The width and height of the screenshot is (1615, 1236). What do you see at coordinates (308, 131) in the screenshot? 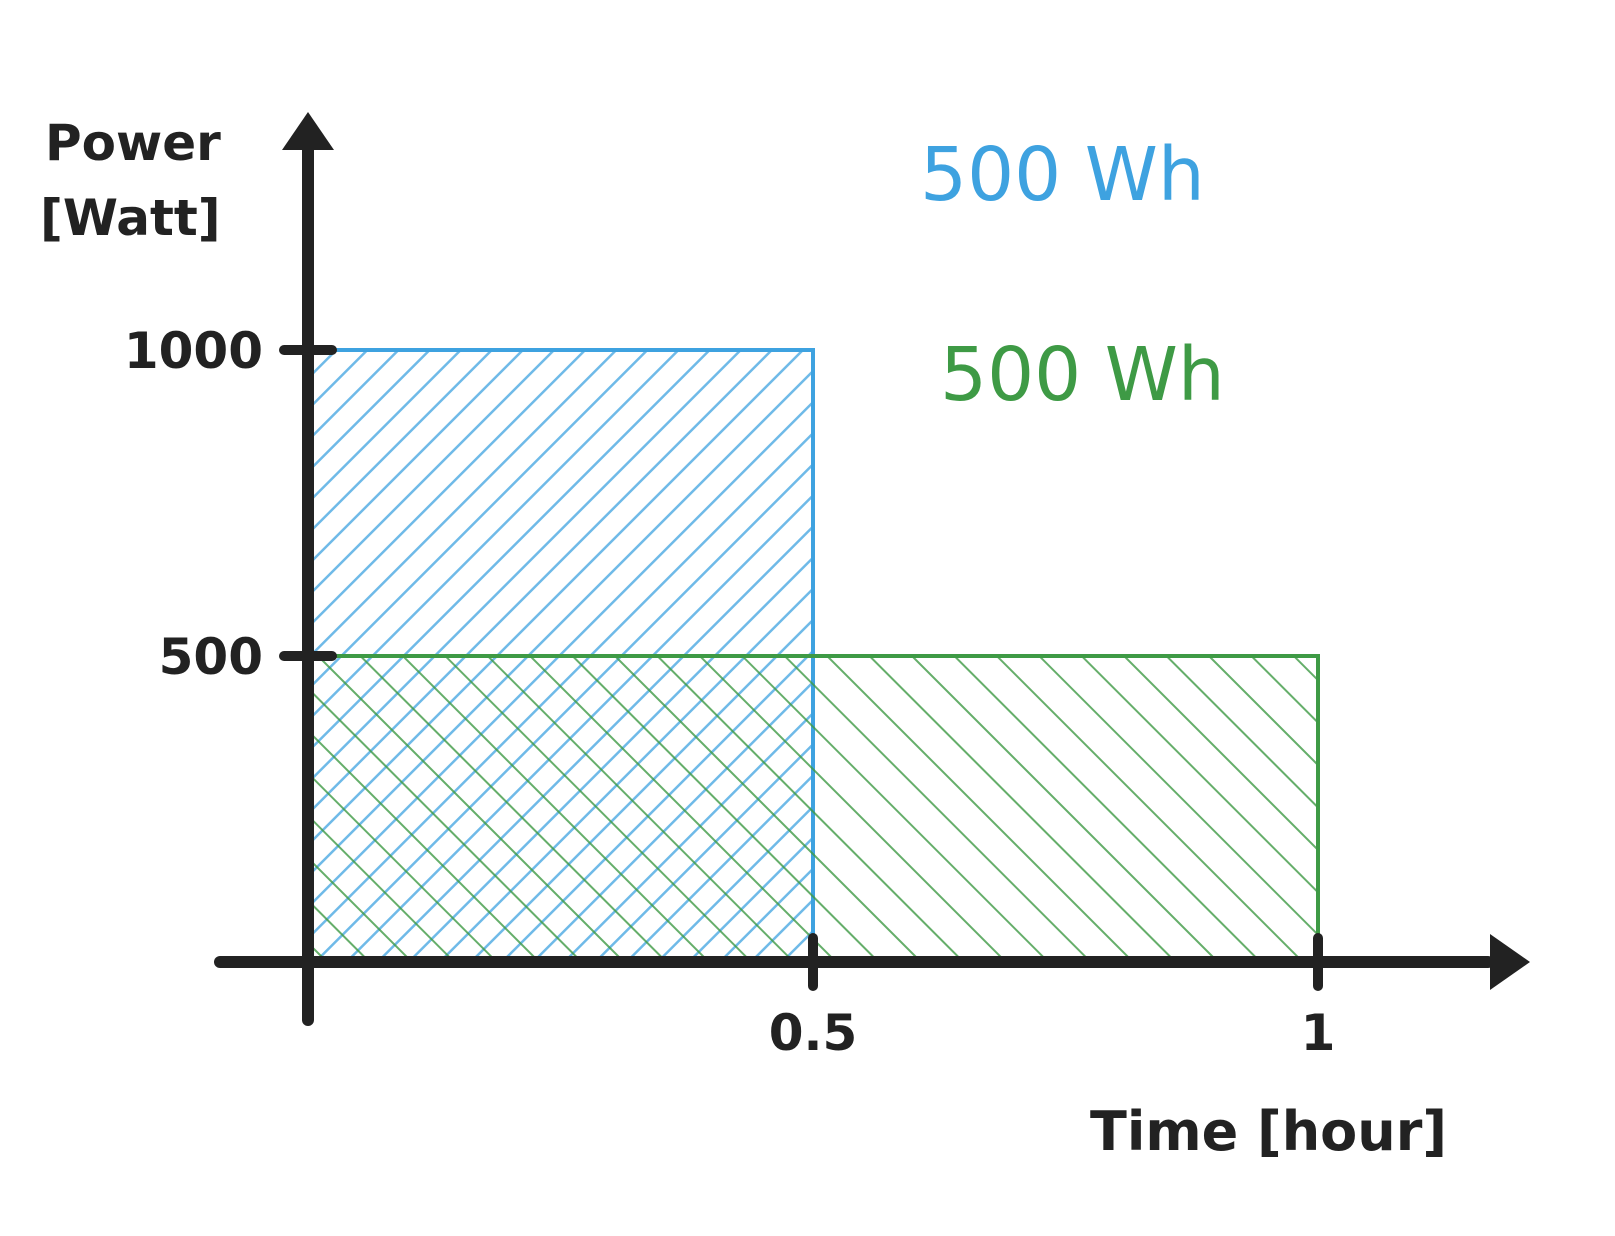
I see `y-axis-arrow` at bounding box center [308, 131].